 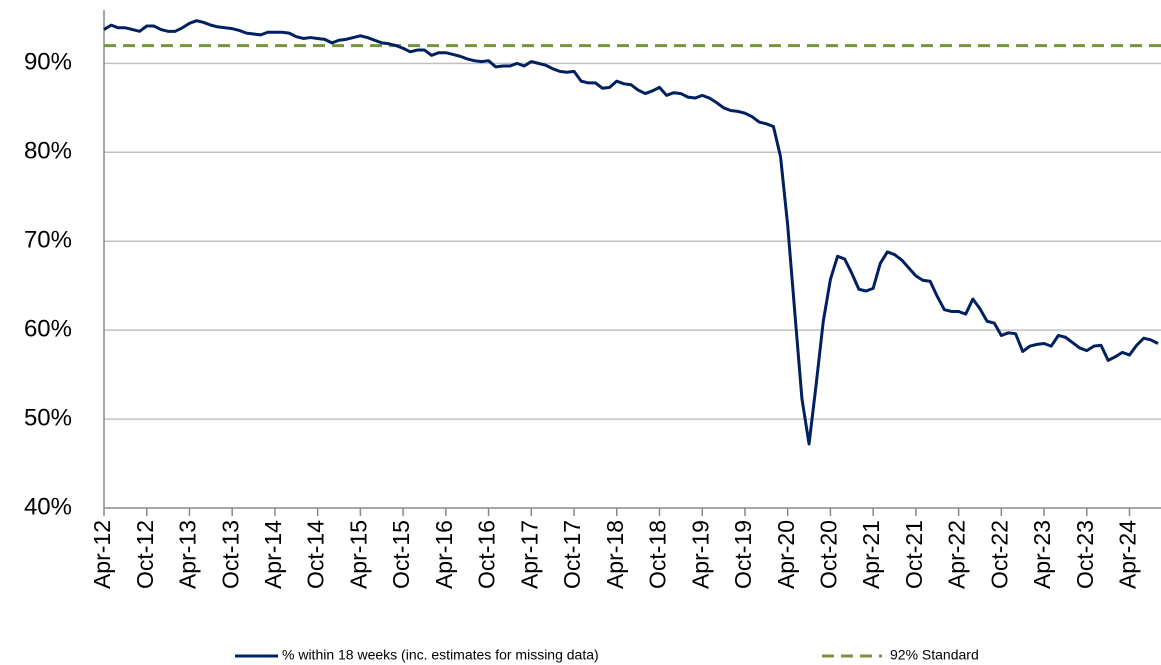 I want to click on x-tick-label: Oct-19, so click(x=743, y=554).